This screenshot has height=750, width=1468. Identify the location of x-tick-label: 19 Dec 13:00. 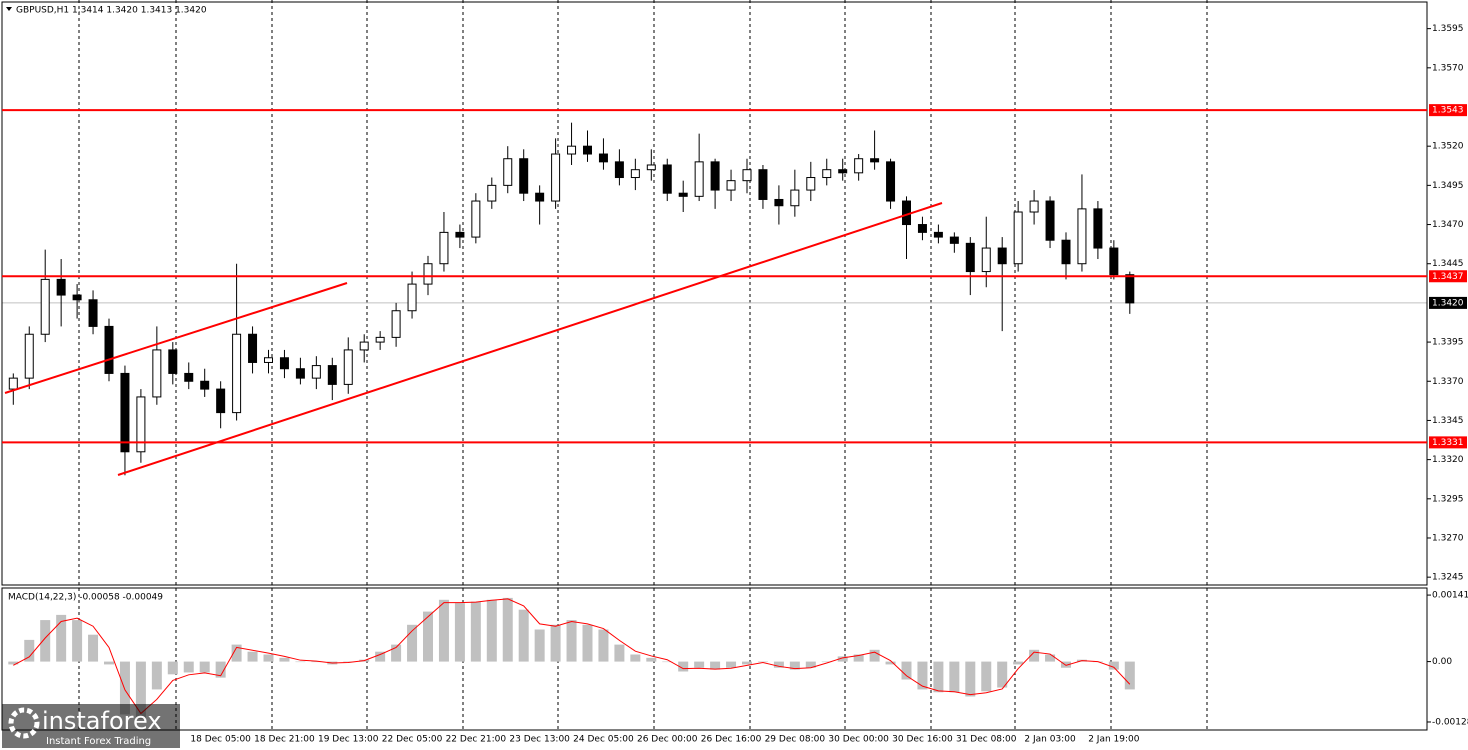
(348, 740).